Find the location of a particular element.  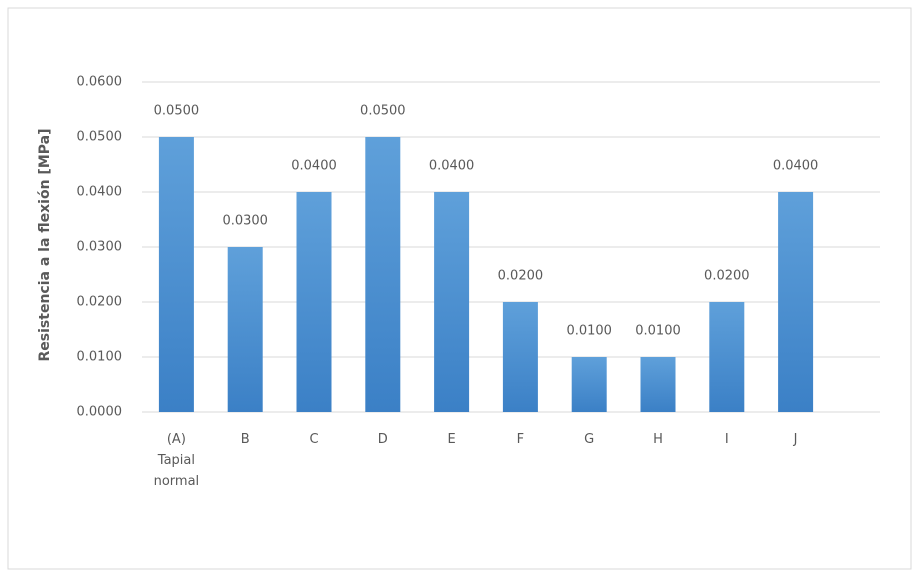

x-tick-label: H is located at coordinates (658, 439).